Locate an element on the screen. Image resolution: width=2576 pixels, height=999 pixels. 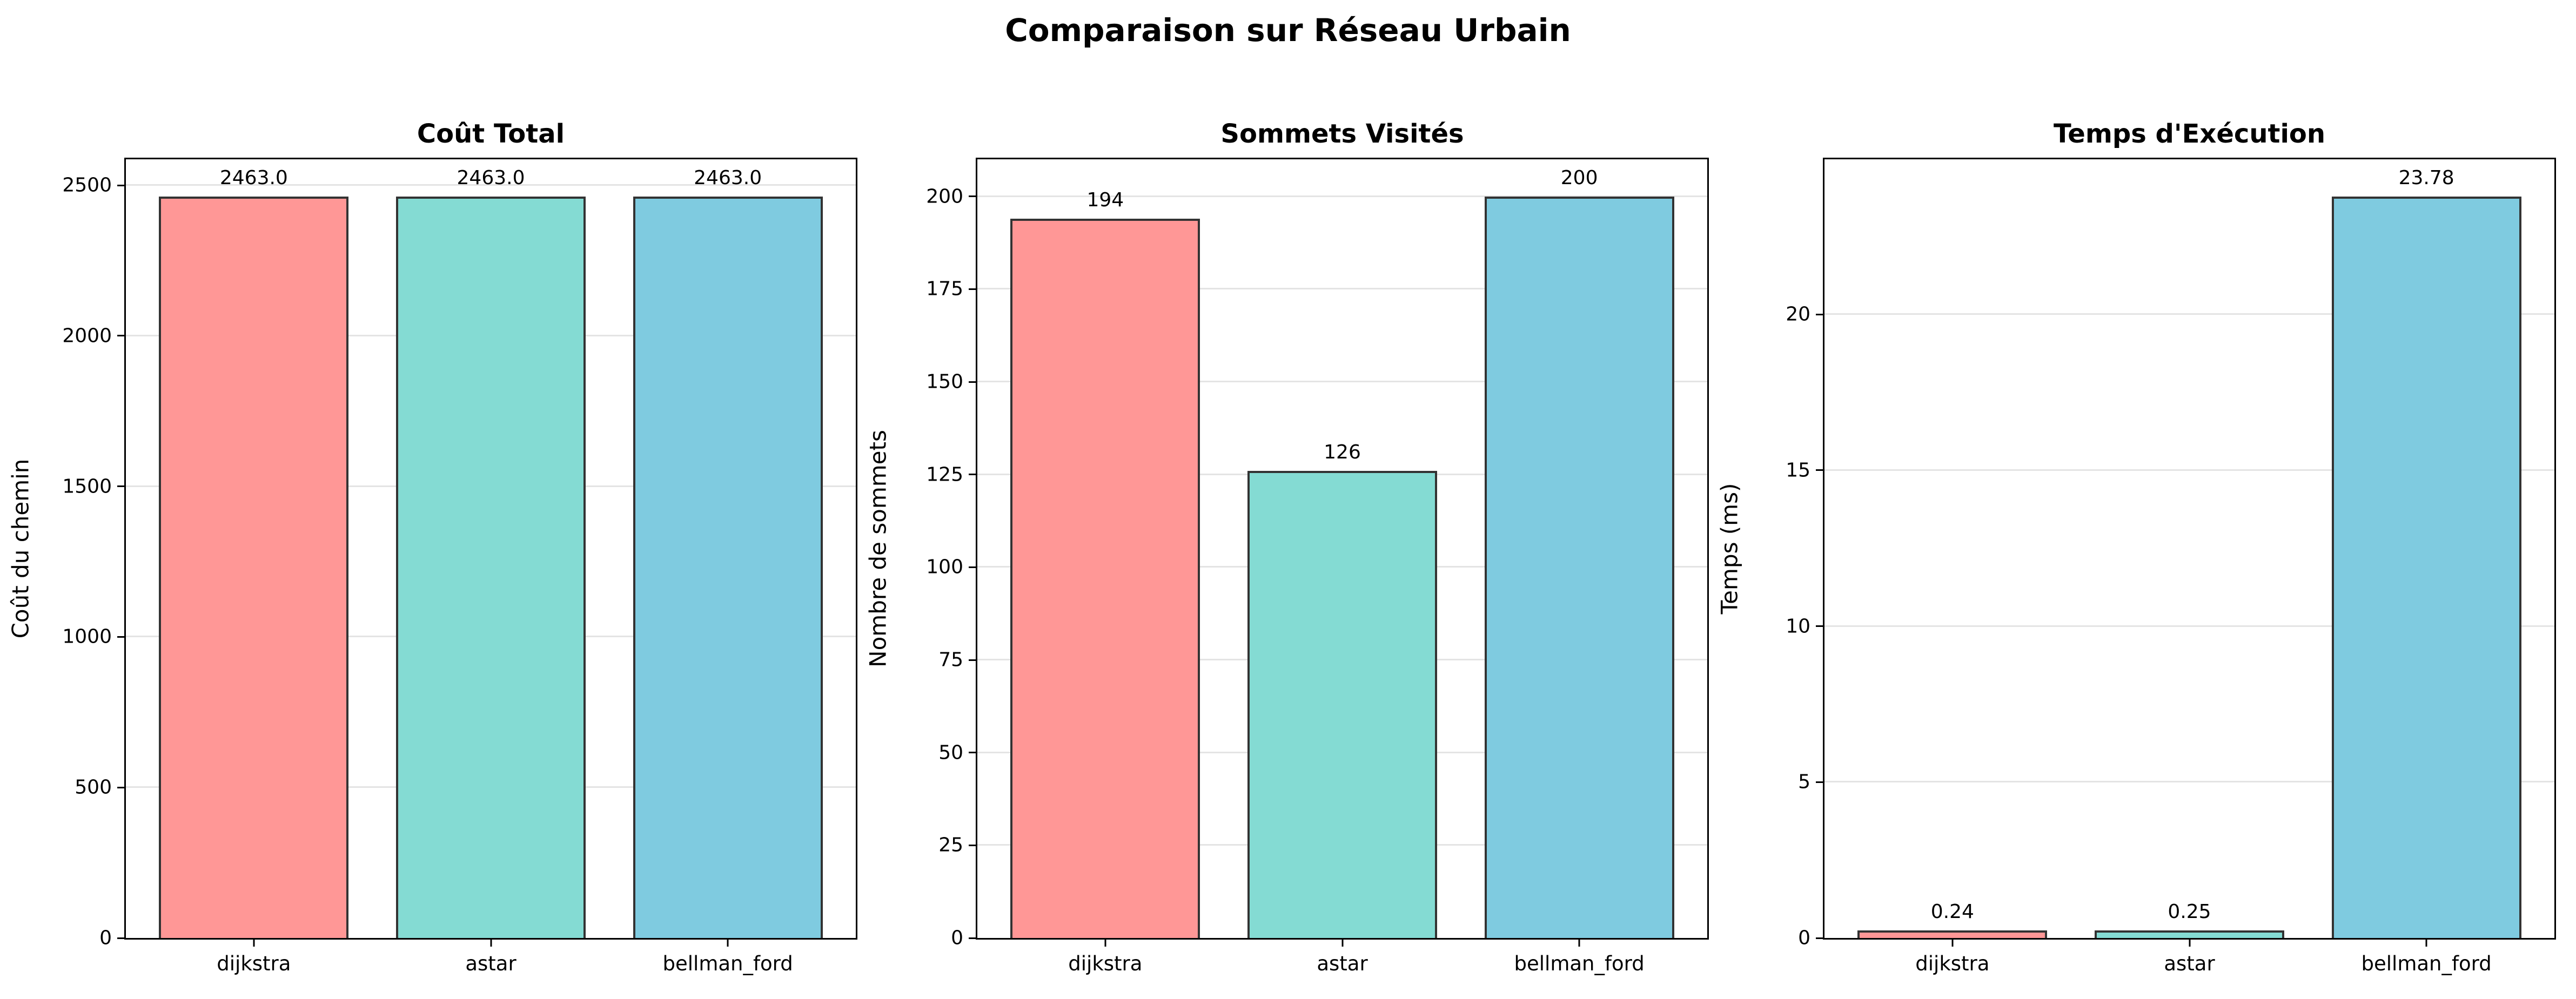
y-tick-label: 125 is located at coordinates (945, 474).